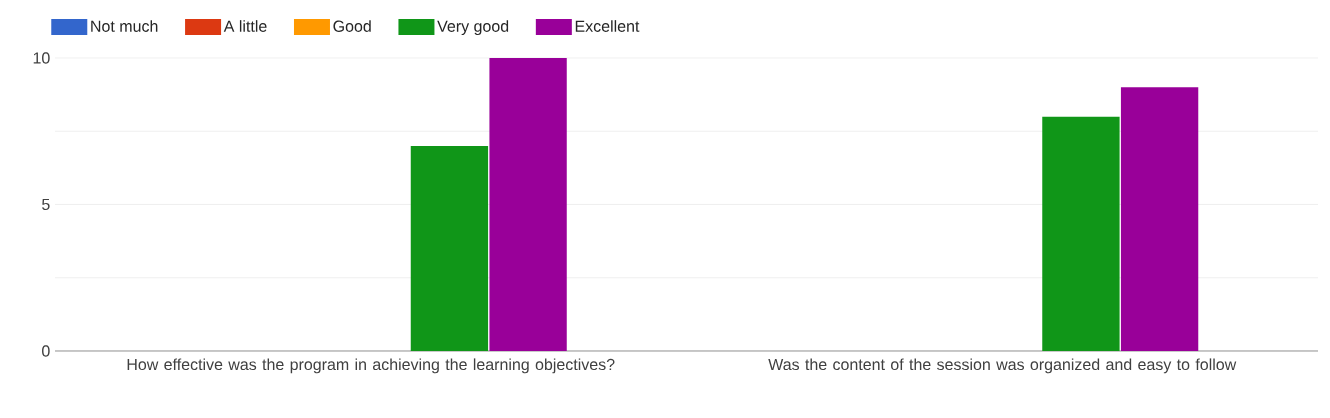 This screenshot has height=418, width=1330. I want to click on legend-label: Excellent, so click(607, 26).